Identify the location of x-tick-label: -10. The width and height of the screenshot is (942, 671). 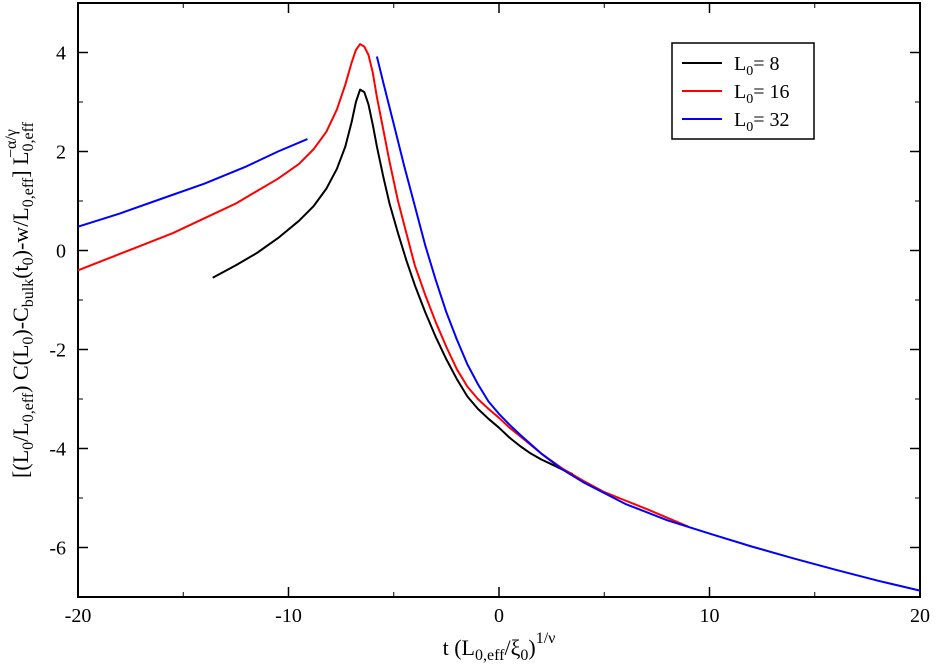
(288, 616).